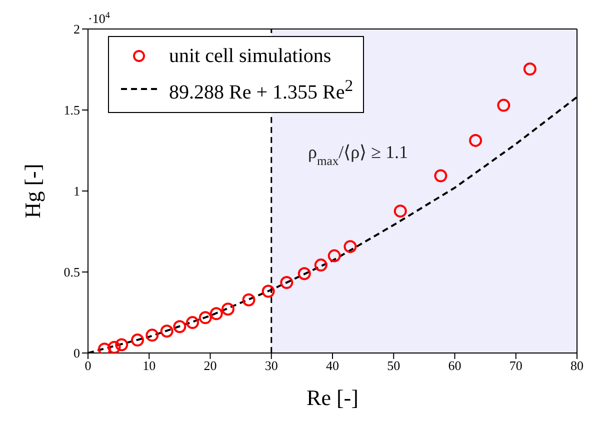  What do you see at coordinates (271, 366) in the screenshot?
I see `x-tick-label: 30` at bounding box center [271, 366].